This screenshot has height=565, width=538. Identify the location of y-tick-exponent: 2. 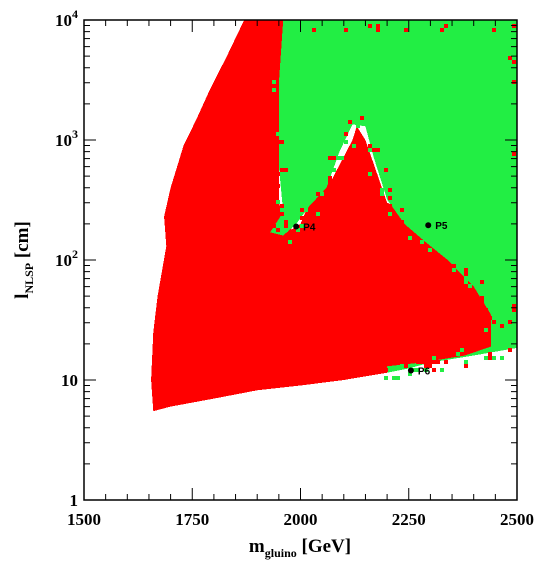
(75, 254).